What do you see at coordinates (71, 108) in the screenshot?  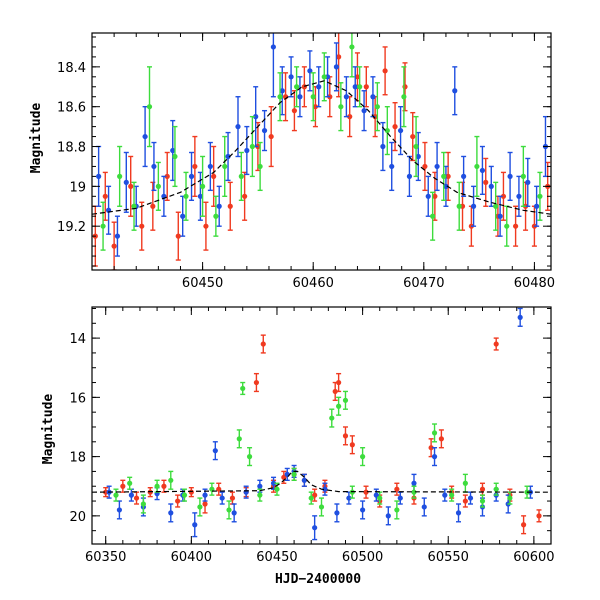 I see `top-y-tick-label: 18.6` at bounding box center [71, 108].